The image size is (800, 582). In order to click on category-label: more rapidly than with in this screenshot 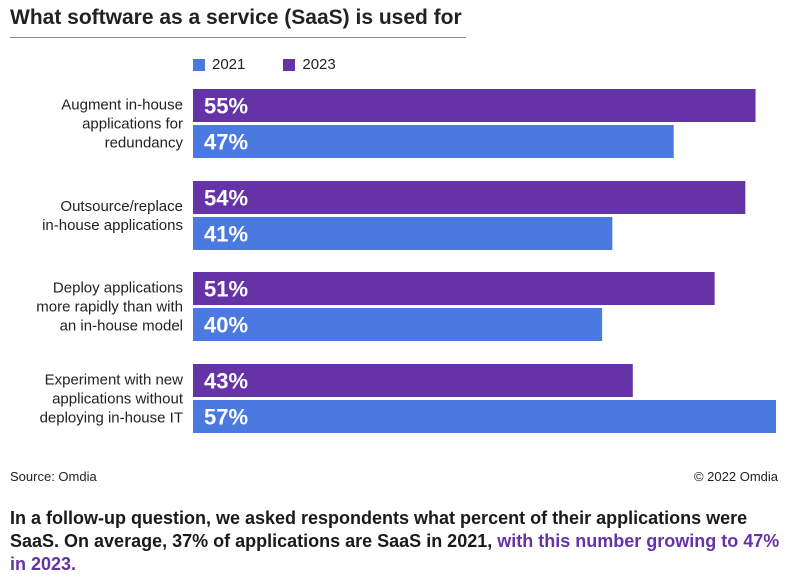, I will do `click(109, 307)`.